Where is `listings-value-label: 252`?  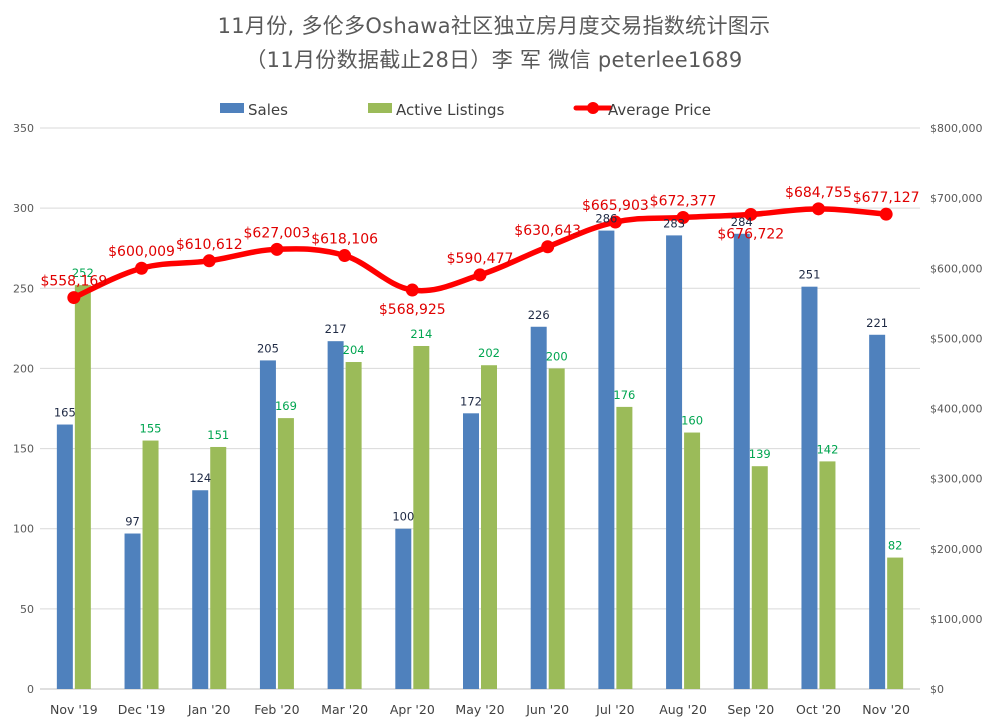
listings-value-label: 252 is located at coordinates (83, 273).